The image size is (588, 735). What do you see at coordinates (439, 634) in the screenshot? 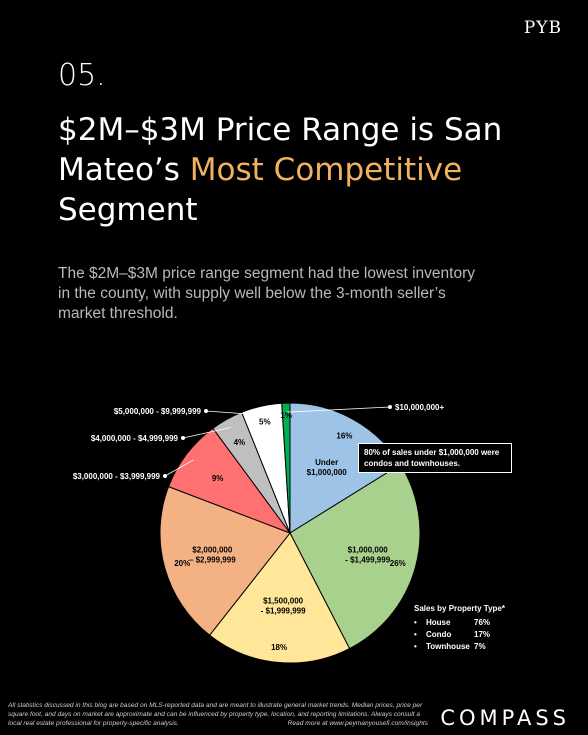
I see `legend-name: Condo` at bounding box center [439, 634].